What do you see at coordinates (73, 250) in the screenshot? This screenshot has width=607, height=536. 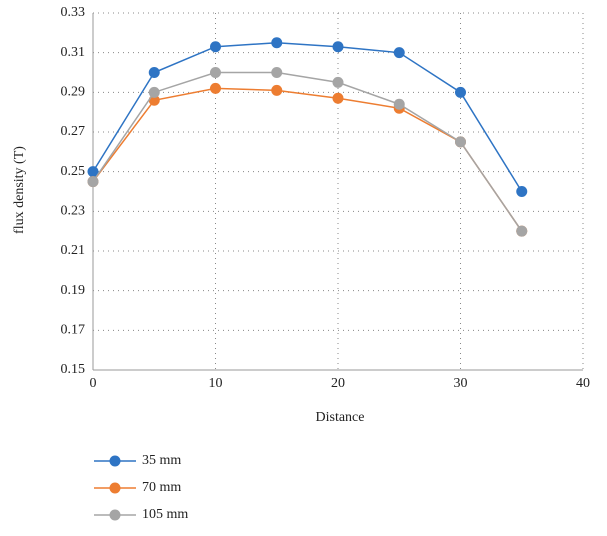 I see `y-tick-label: 0.21` at bounding box center [73, 250].